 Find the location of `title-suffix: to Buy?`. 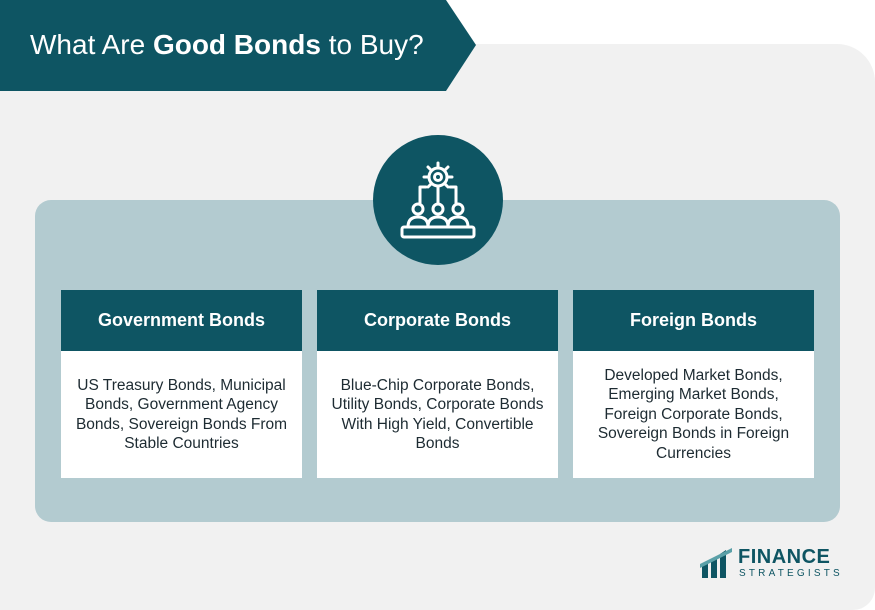

title-suffix: to Buy? is located at coordinates (372, 44).